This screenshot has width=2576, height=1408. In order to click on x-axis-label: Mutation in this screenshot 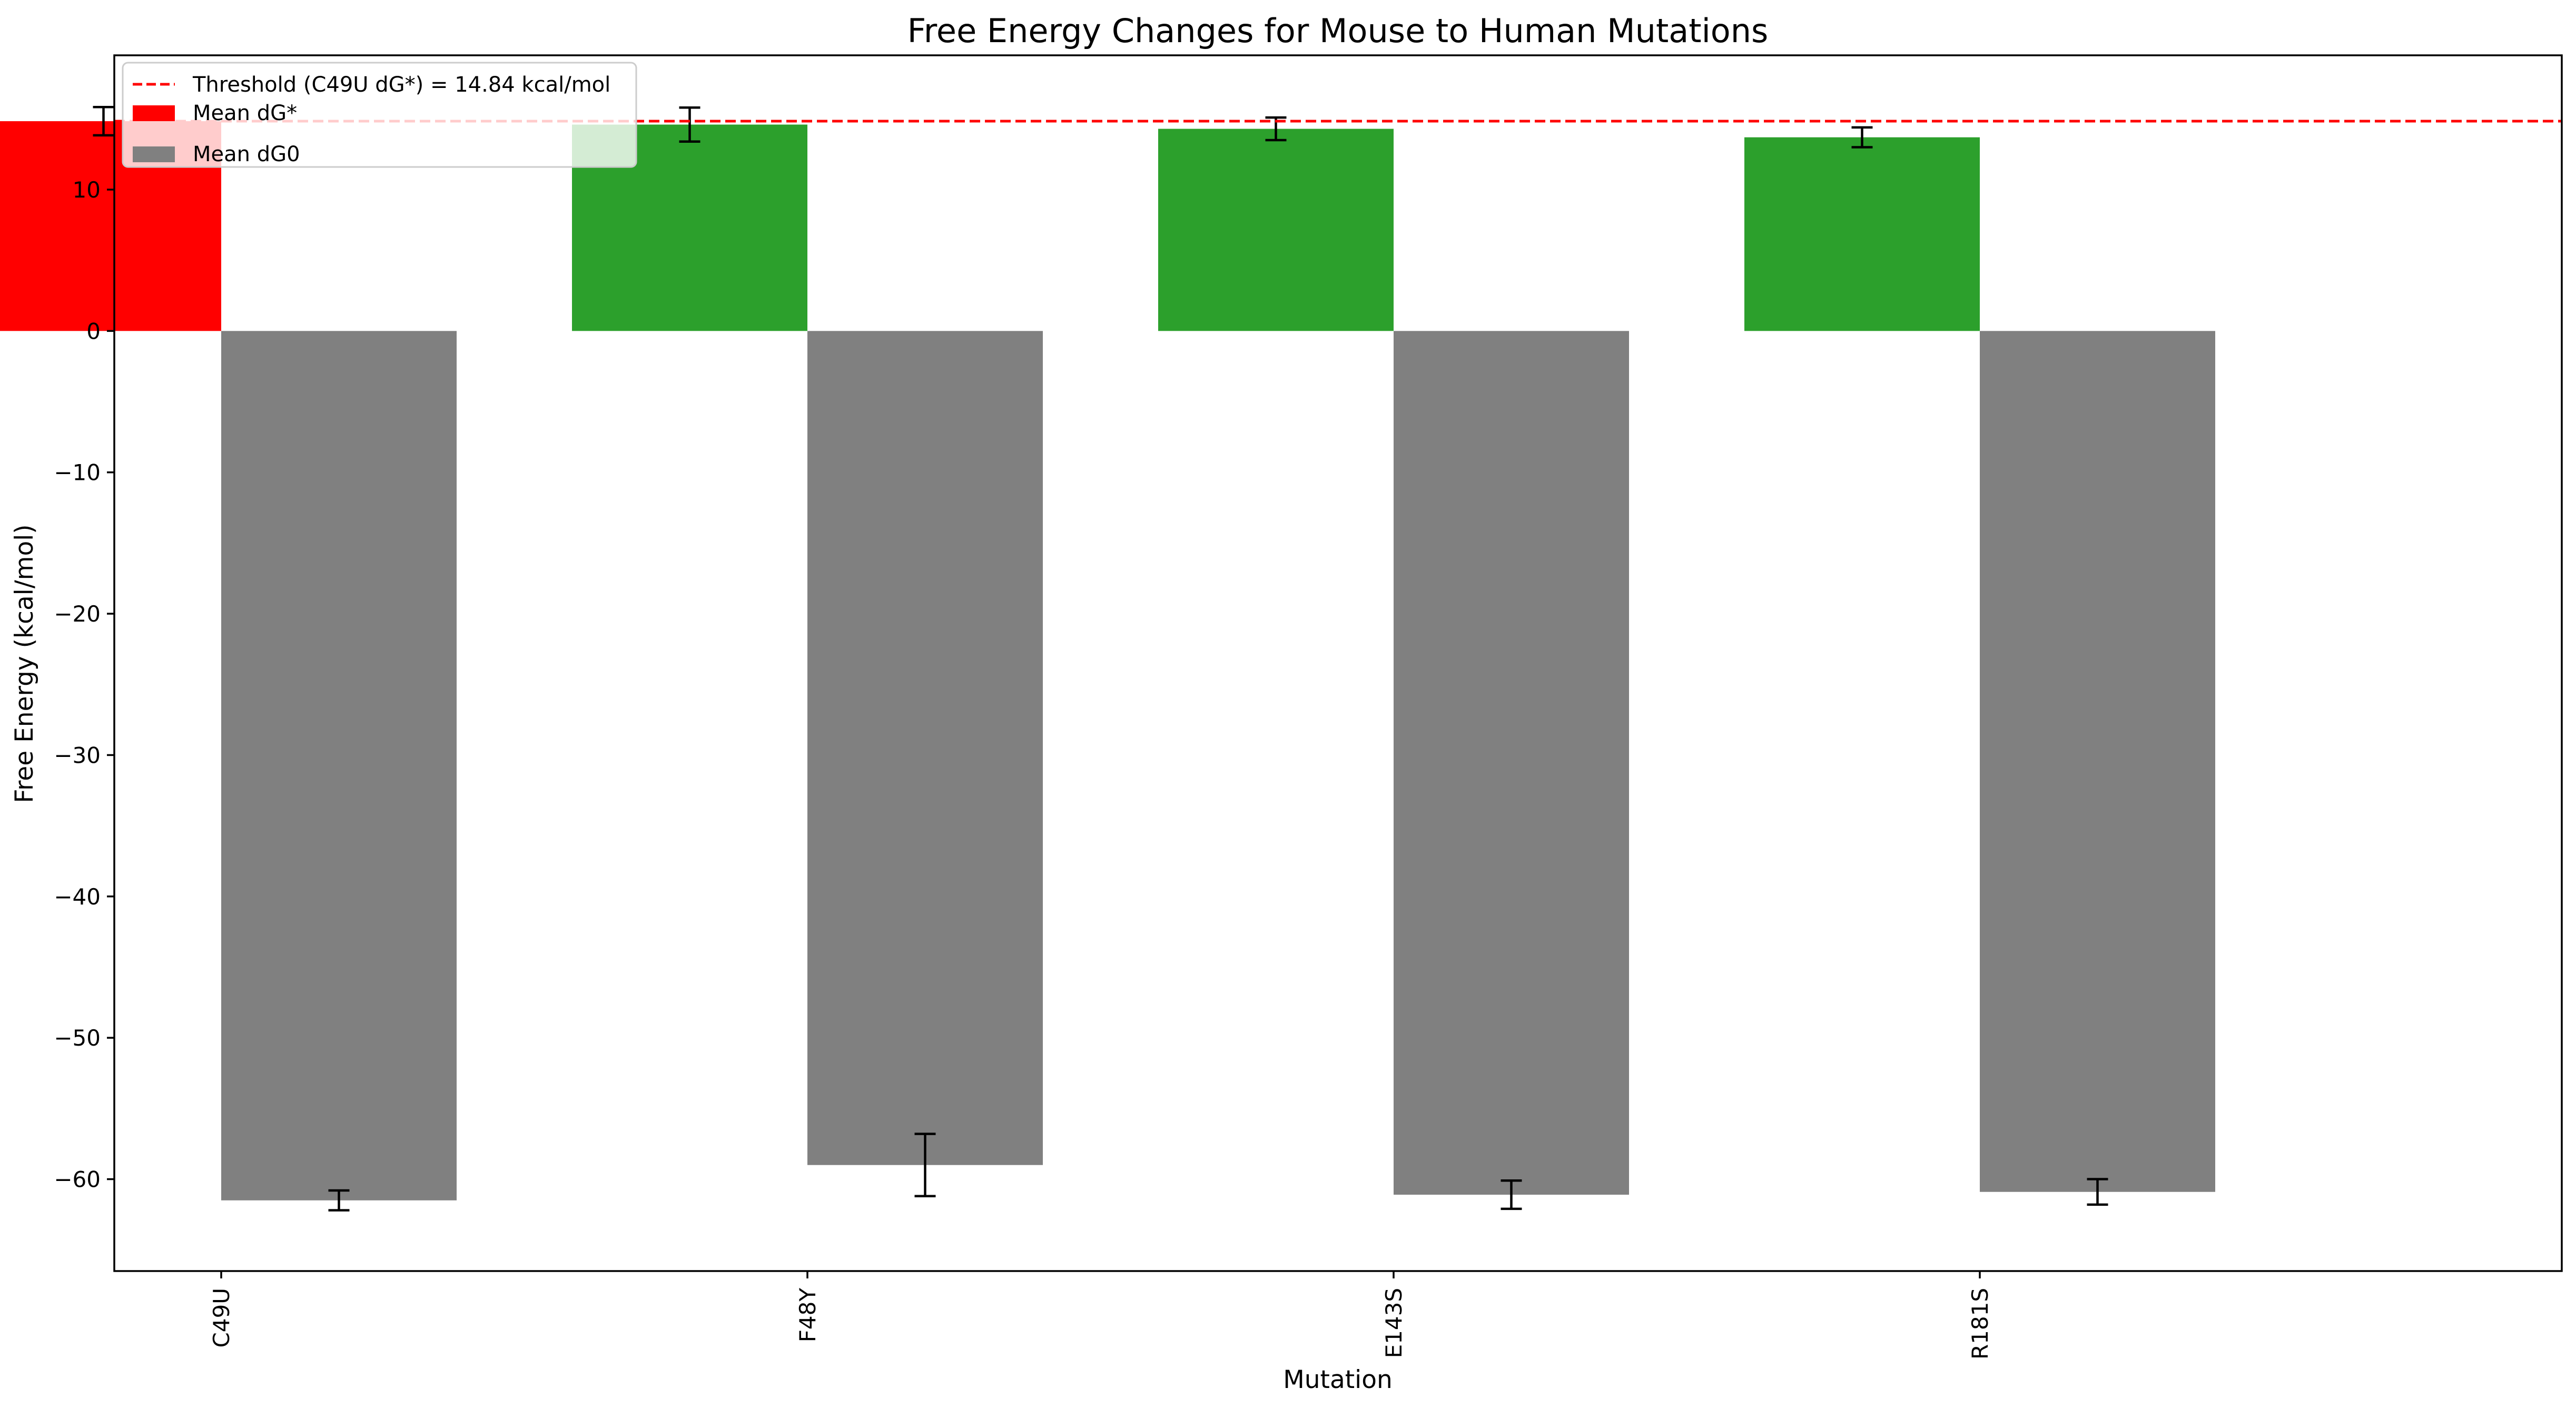, I will do `click(1338, 1380)`.